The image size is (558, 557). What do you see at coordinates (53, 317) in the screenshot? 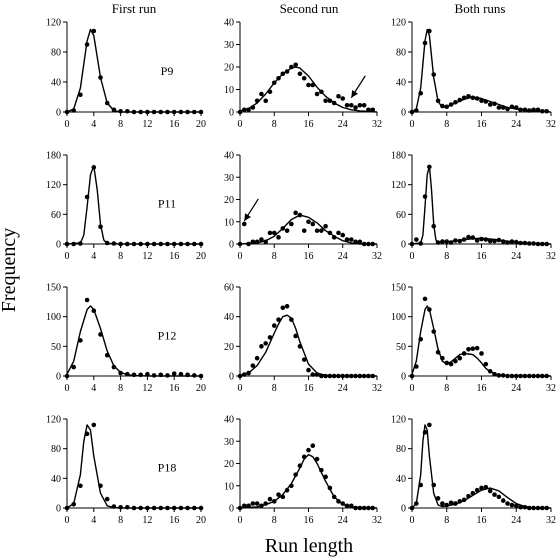
I see `y-tick-label: 100` at bounding box center [53, 317].